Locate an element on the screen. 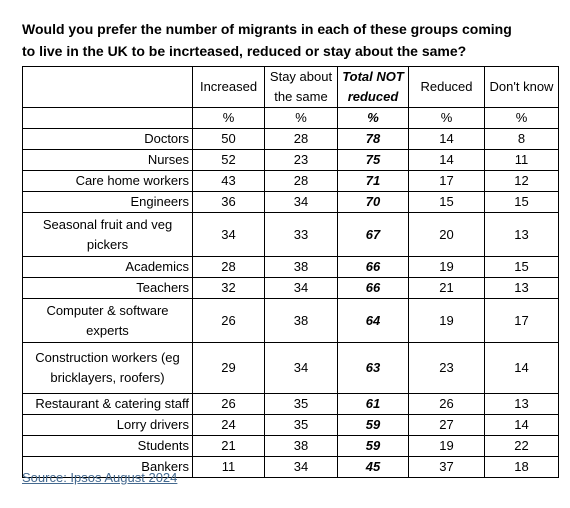 This screenshot has width=570, height=508. row-label: Computer & software experts is located at coordinates (107, 320).